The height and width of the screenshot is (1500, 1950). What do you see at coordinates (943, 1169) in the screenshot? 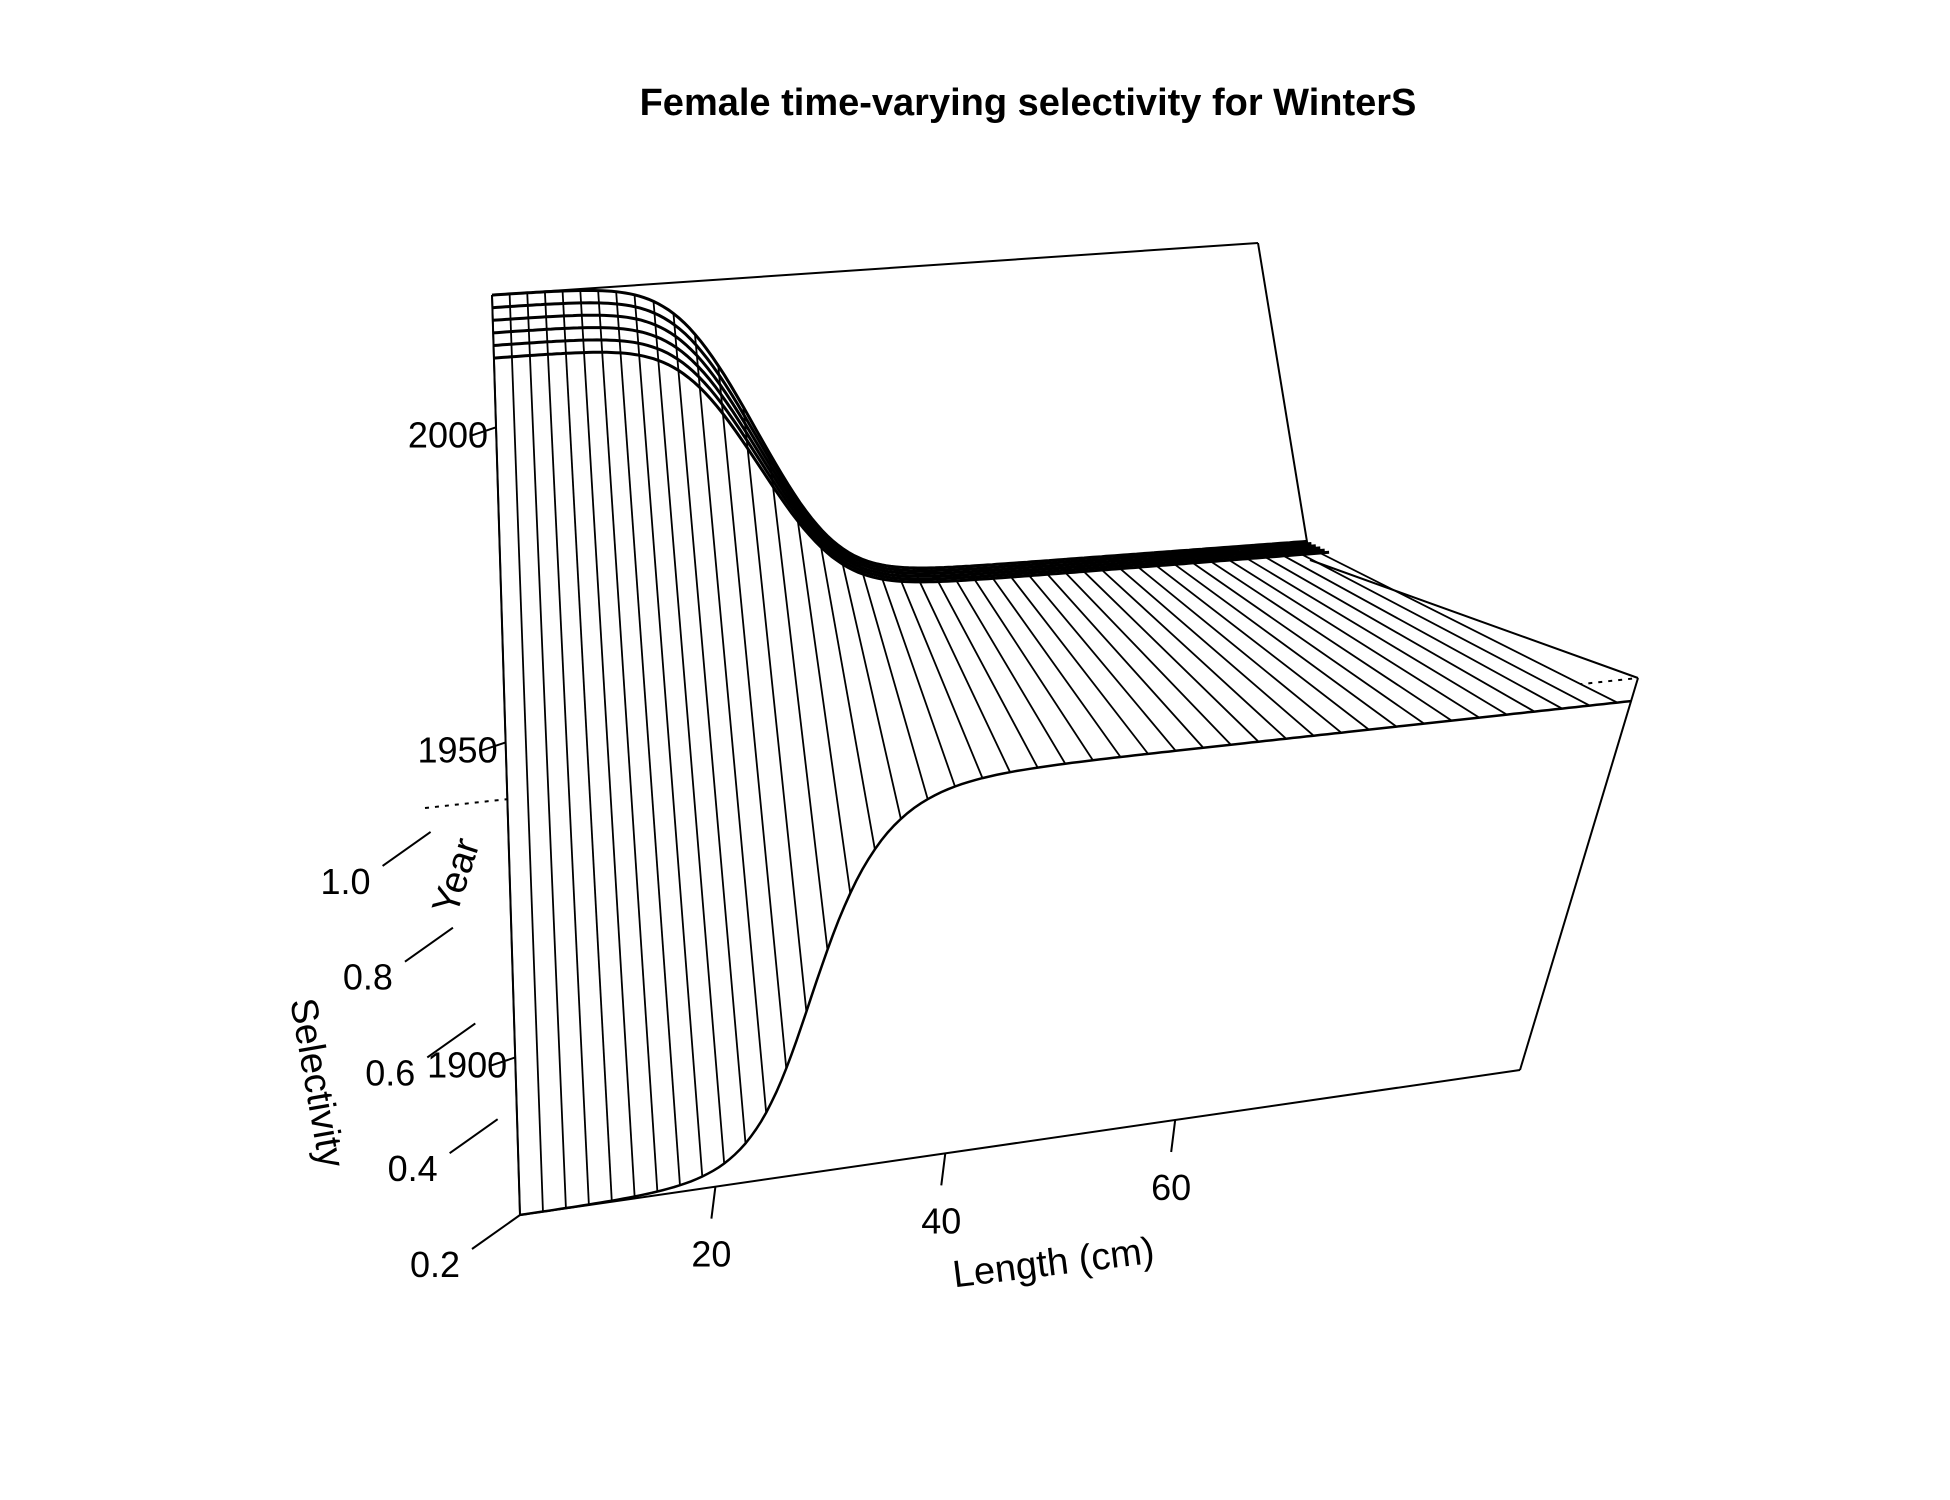
I see `x-tick-mark` at bounding box center [943, 1169].